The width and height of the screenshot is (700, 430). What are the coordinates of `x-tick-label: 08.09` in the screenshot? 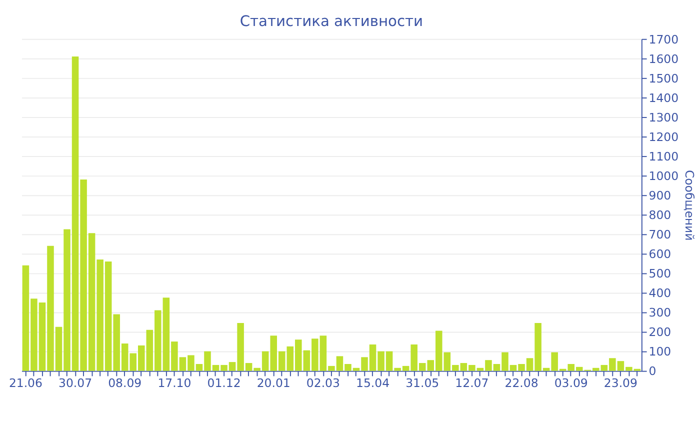 It's located at (125, 383).